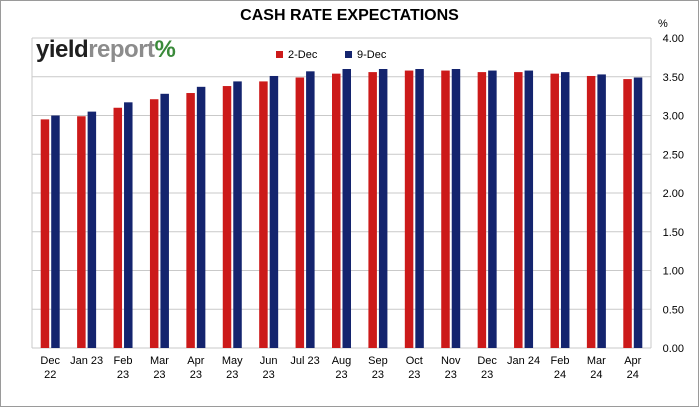 The image size is (699, 407). What do you see at coordinates (673, 349) in the screenshot?
I see `y-tick-label: 0.00` at bounding box center [673, 349].